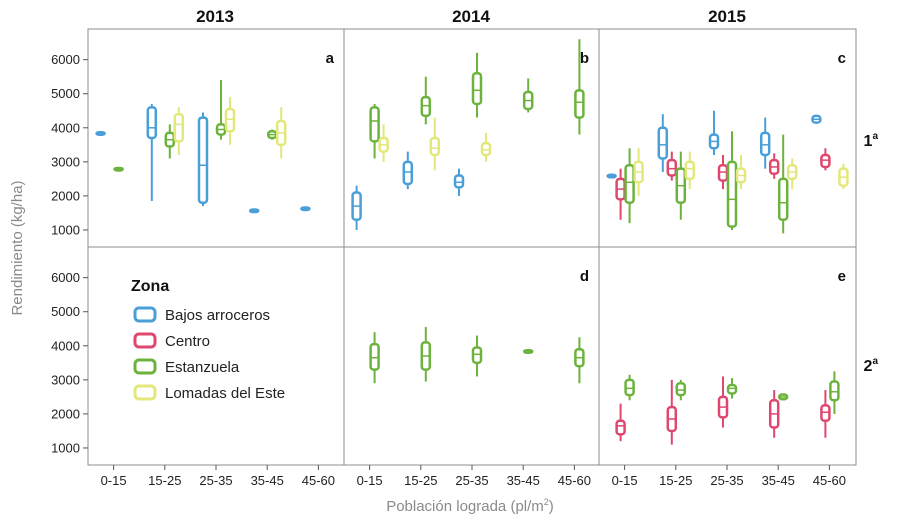 The width and height of the screenshot is (900, 520). I want to click on box-a-25-35-zone0, so click(203, 159).